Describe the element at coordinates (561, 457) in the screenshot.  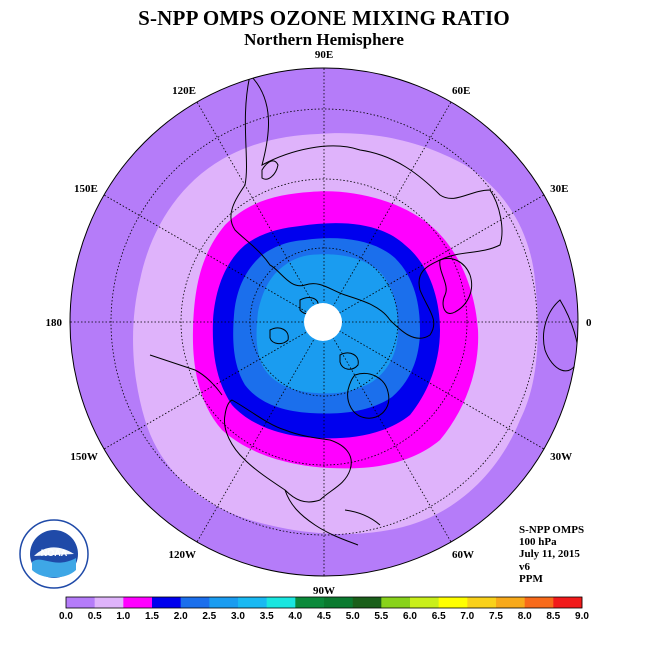
I see `longitude-label: 30W` at that location.